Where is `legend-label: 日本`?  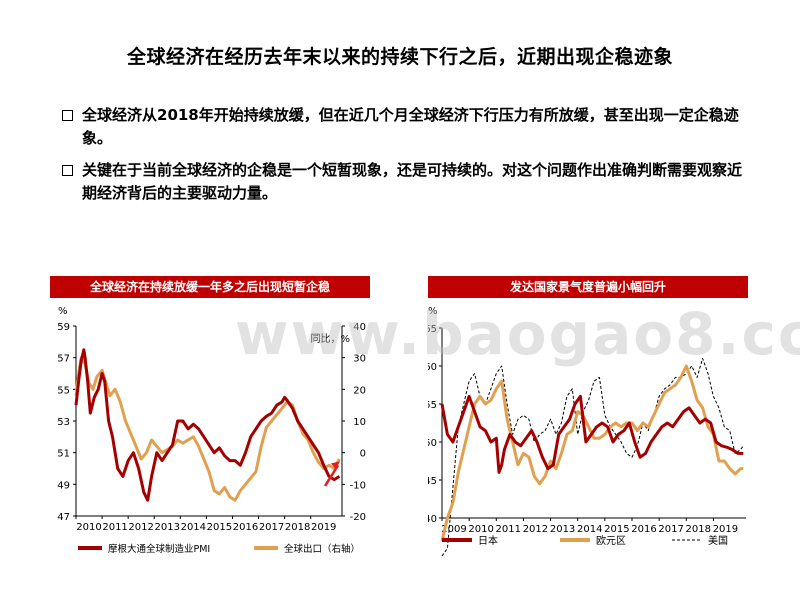
legend-label: 日本 is located at coordinates (488, 540).